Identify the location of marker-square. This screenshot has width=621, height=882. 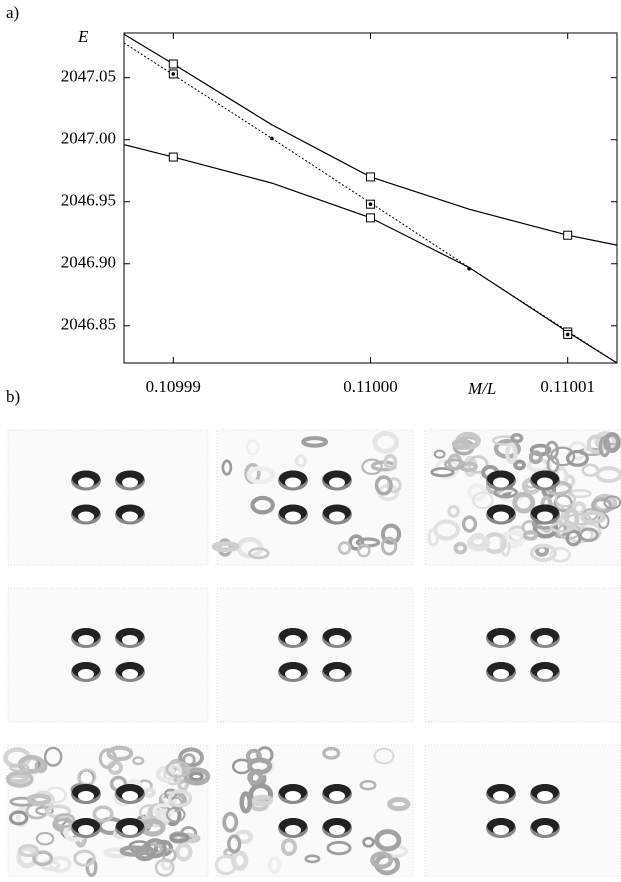
(370, 218).